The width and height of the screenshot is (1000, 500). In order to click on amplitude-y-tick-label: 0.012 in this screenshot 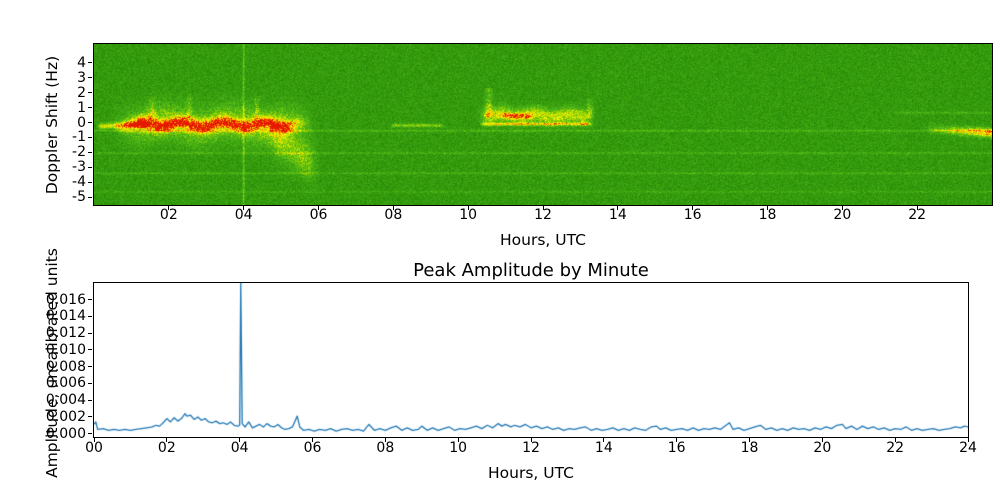, I will do `click(65, 333)`.